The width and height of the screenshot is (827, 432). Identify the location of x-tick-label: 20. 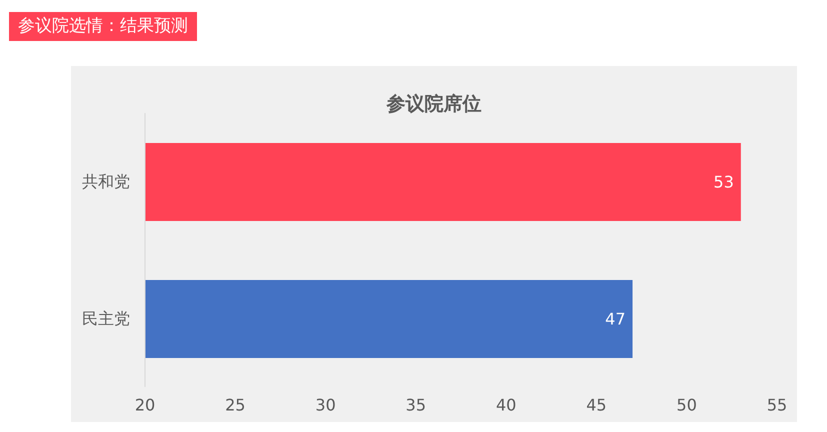
(145, 404).